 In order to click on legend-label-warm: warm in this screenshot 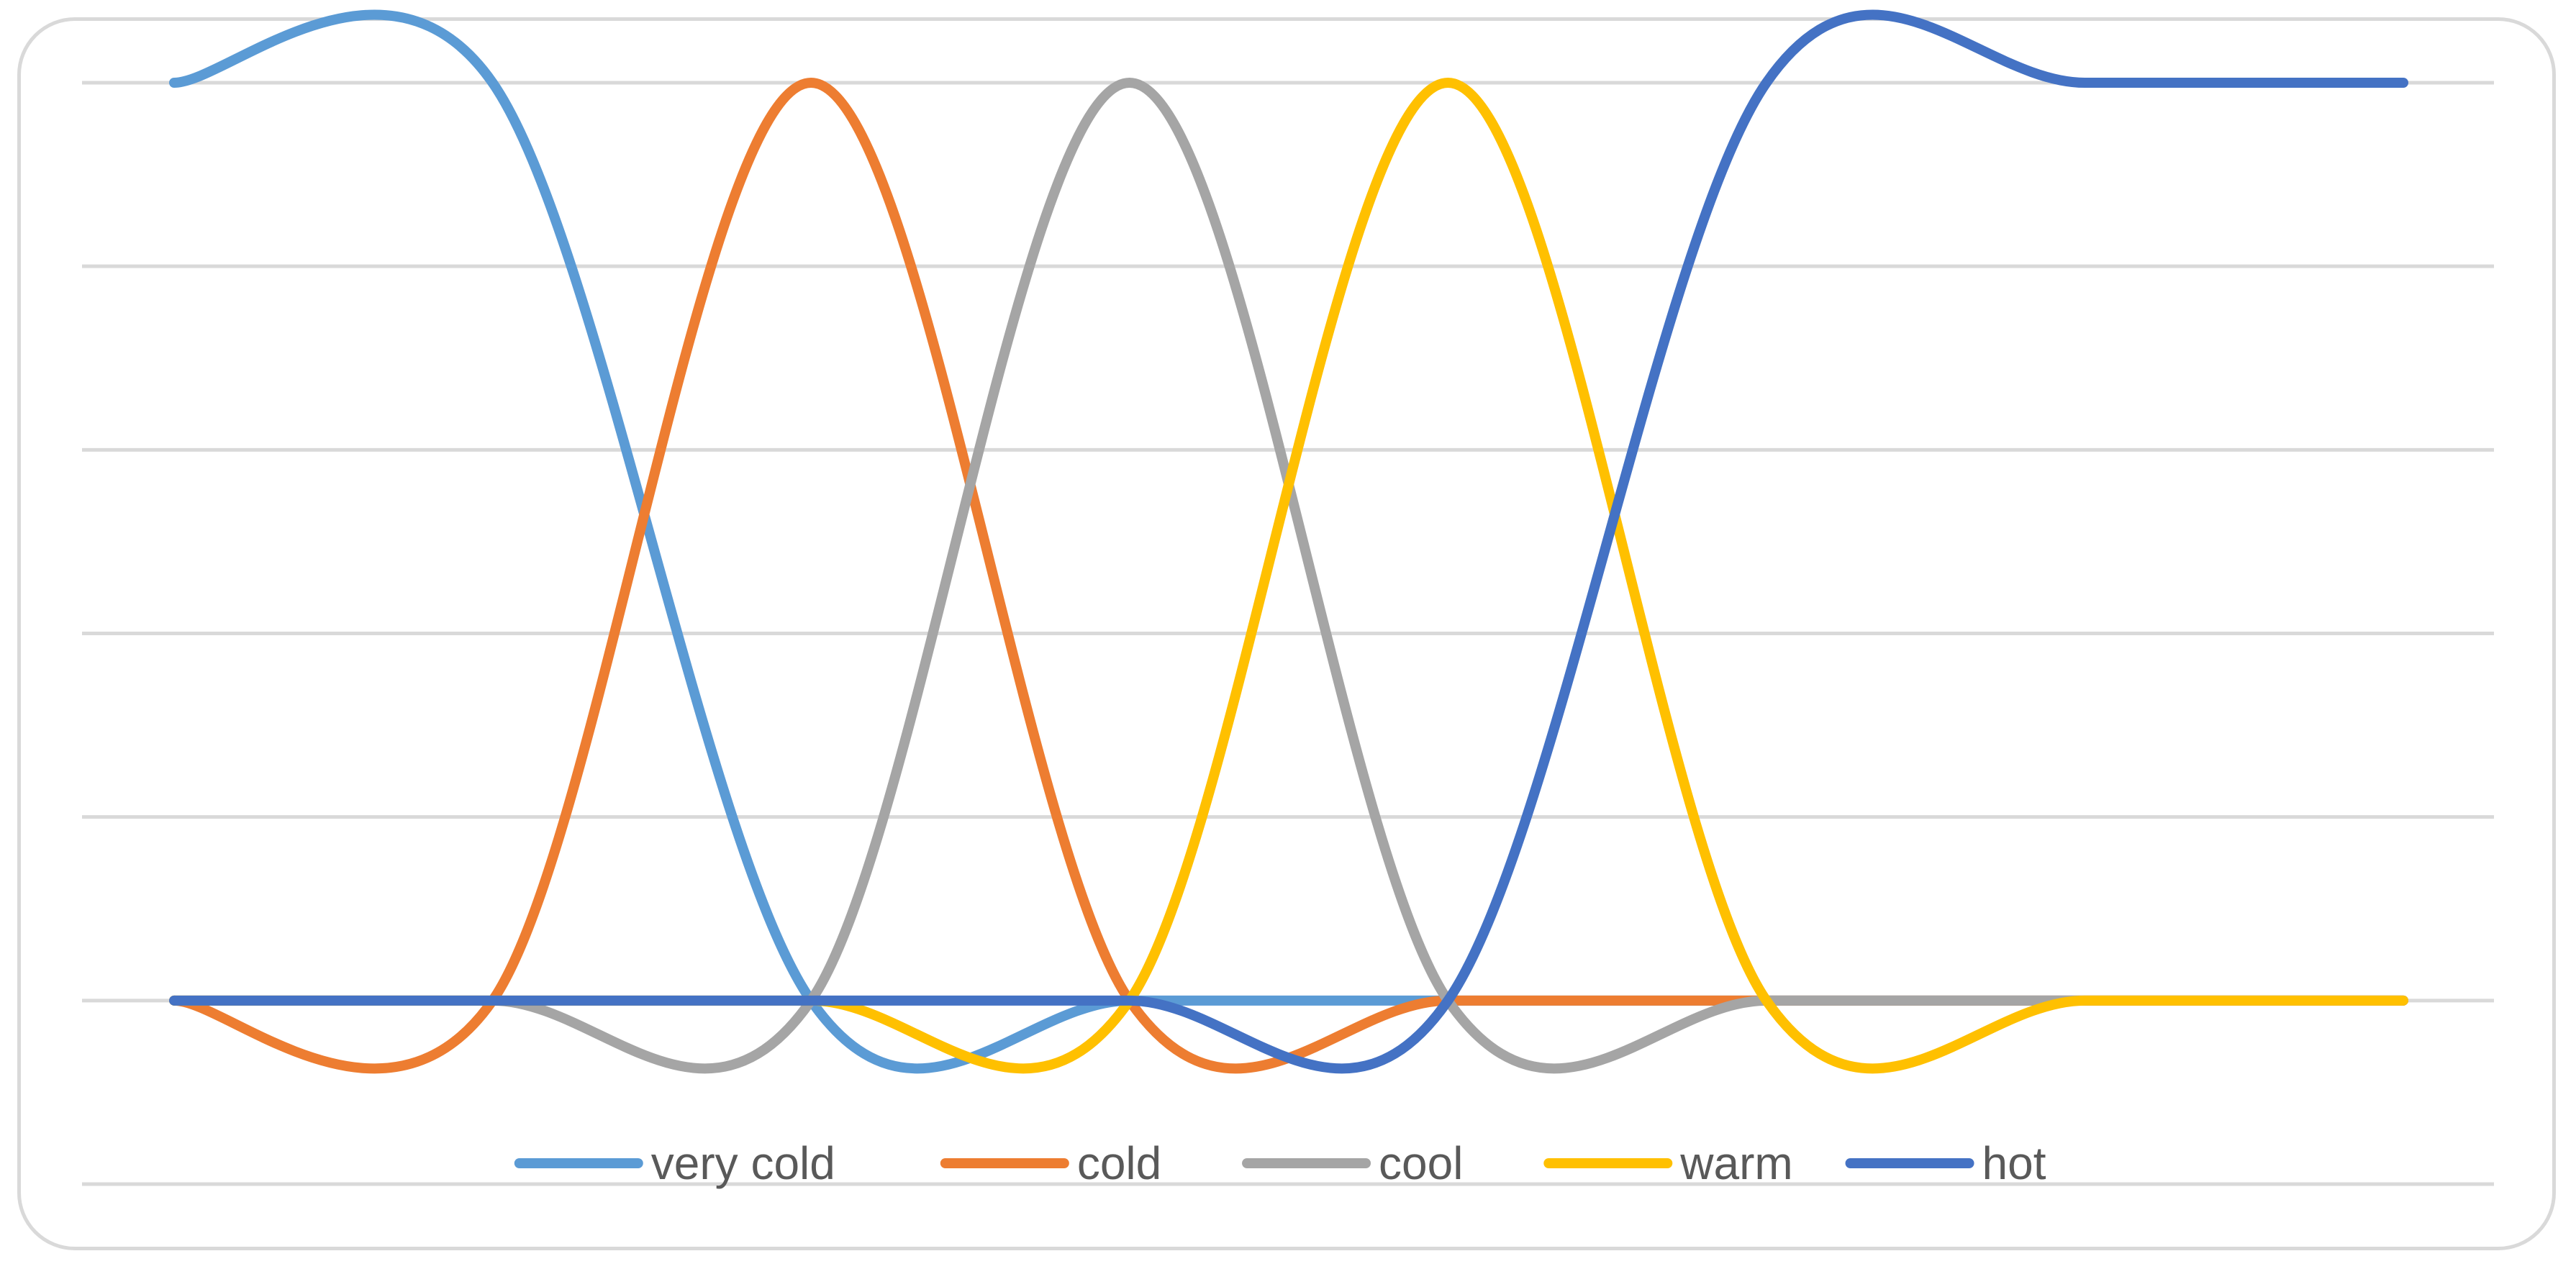, I will do `click(1735, 1163)`.